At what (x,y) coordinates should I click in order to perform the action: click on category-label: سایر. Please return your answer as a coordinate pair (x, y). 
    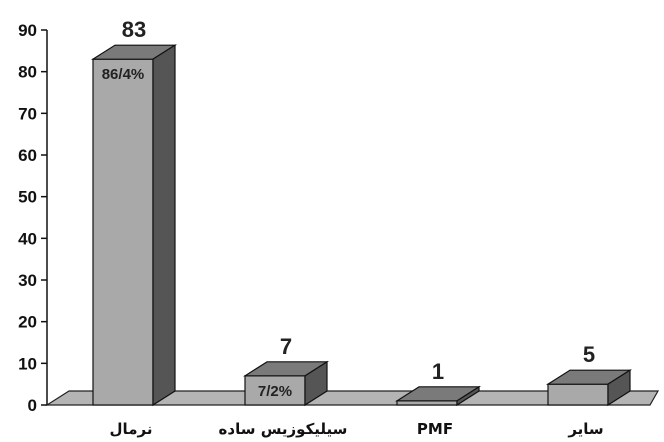
    Looking at the image, I should click on (585, 429).